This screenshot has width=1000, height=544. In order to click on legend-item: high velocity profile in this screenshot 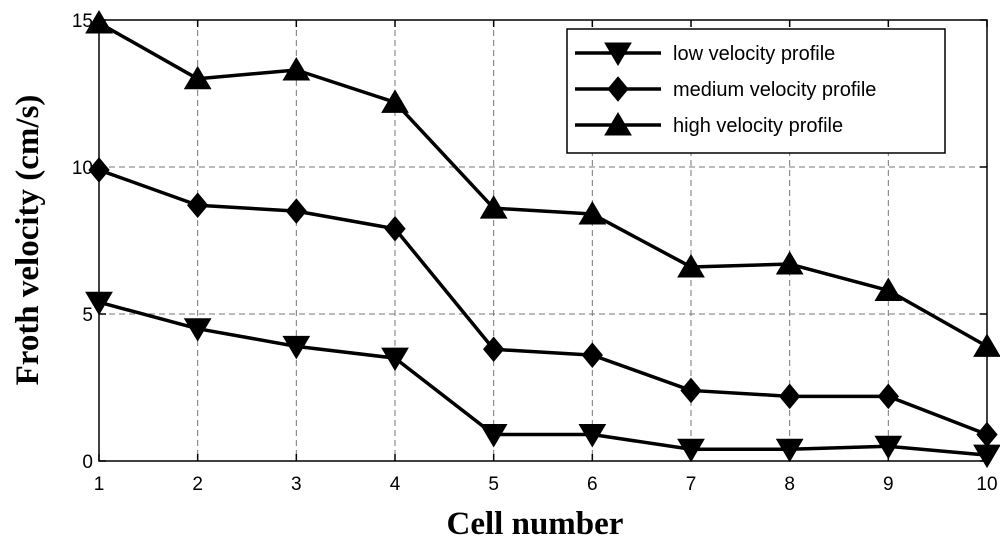, I will do `click(709, 124)`.